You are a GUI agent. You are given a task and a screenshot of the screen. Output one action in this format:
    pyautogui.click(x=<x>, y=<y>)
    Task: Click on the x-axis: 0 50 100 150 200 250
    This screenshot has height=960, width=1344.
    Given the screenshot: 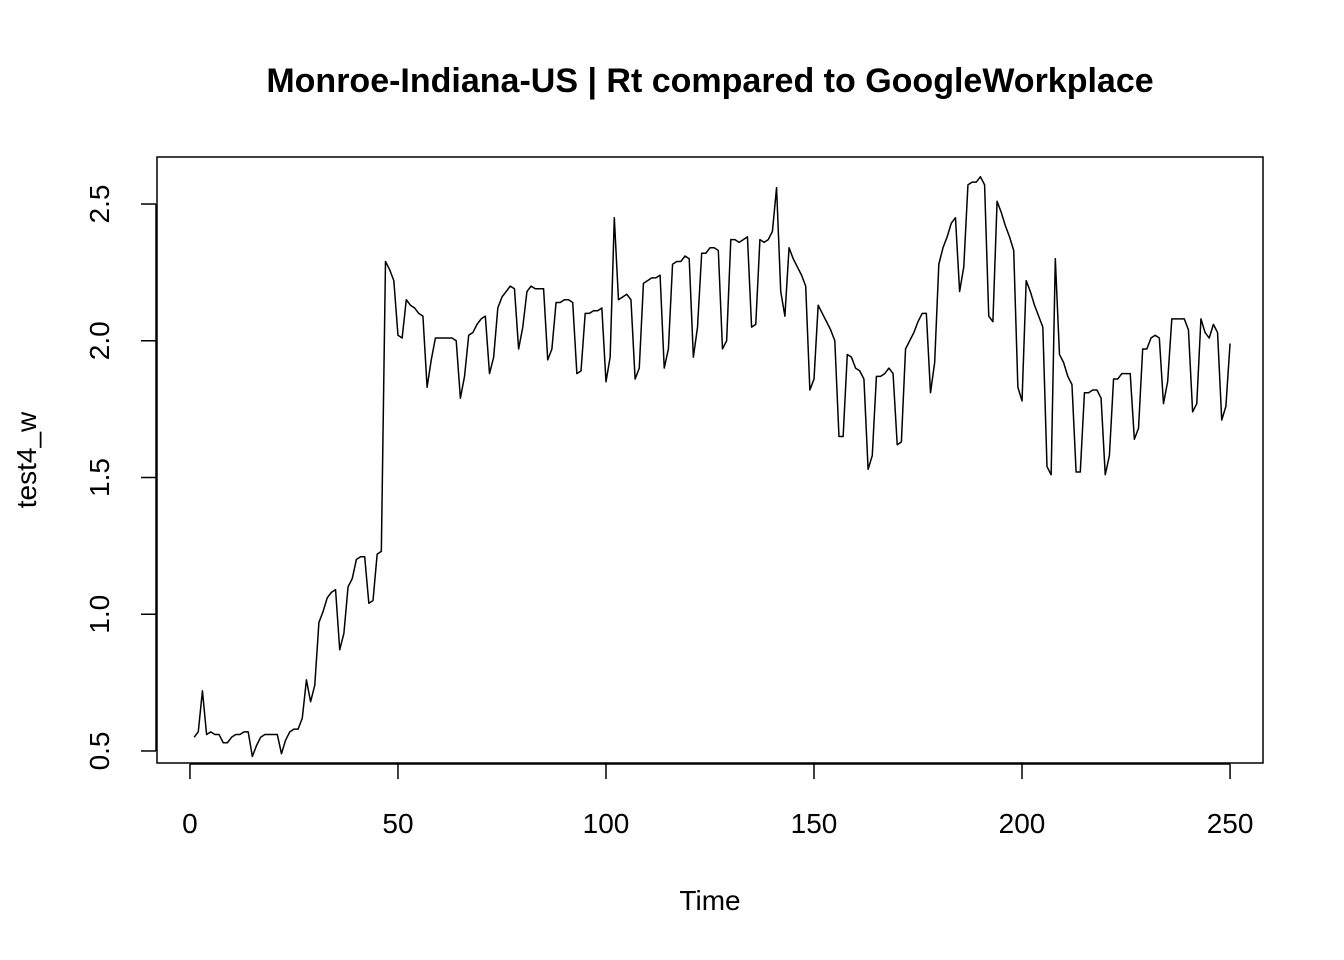 What is the action you would take?
    pyautogui.click(x=718, y=801)
    